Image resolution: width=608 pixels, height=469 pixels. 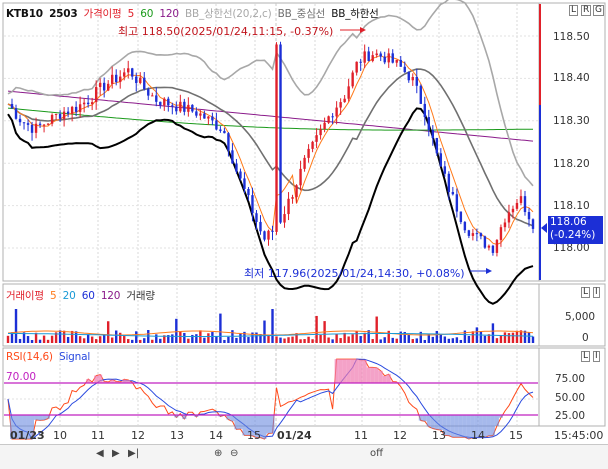 I want to click on volume-legend: 거래이평 5 20 60 120 거래량, so click(x=82, y=295).